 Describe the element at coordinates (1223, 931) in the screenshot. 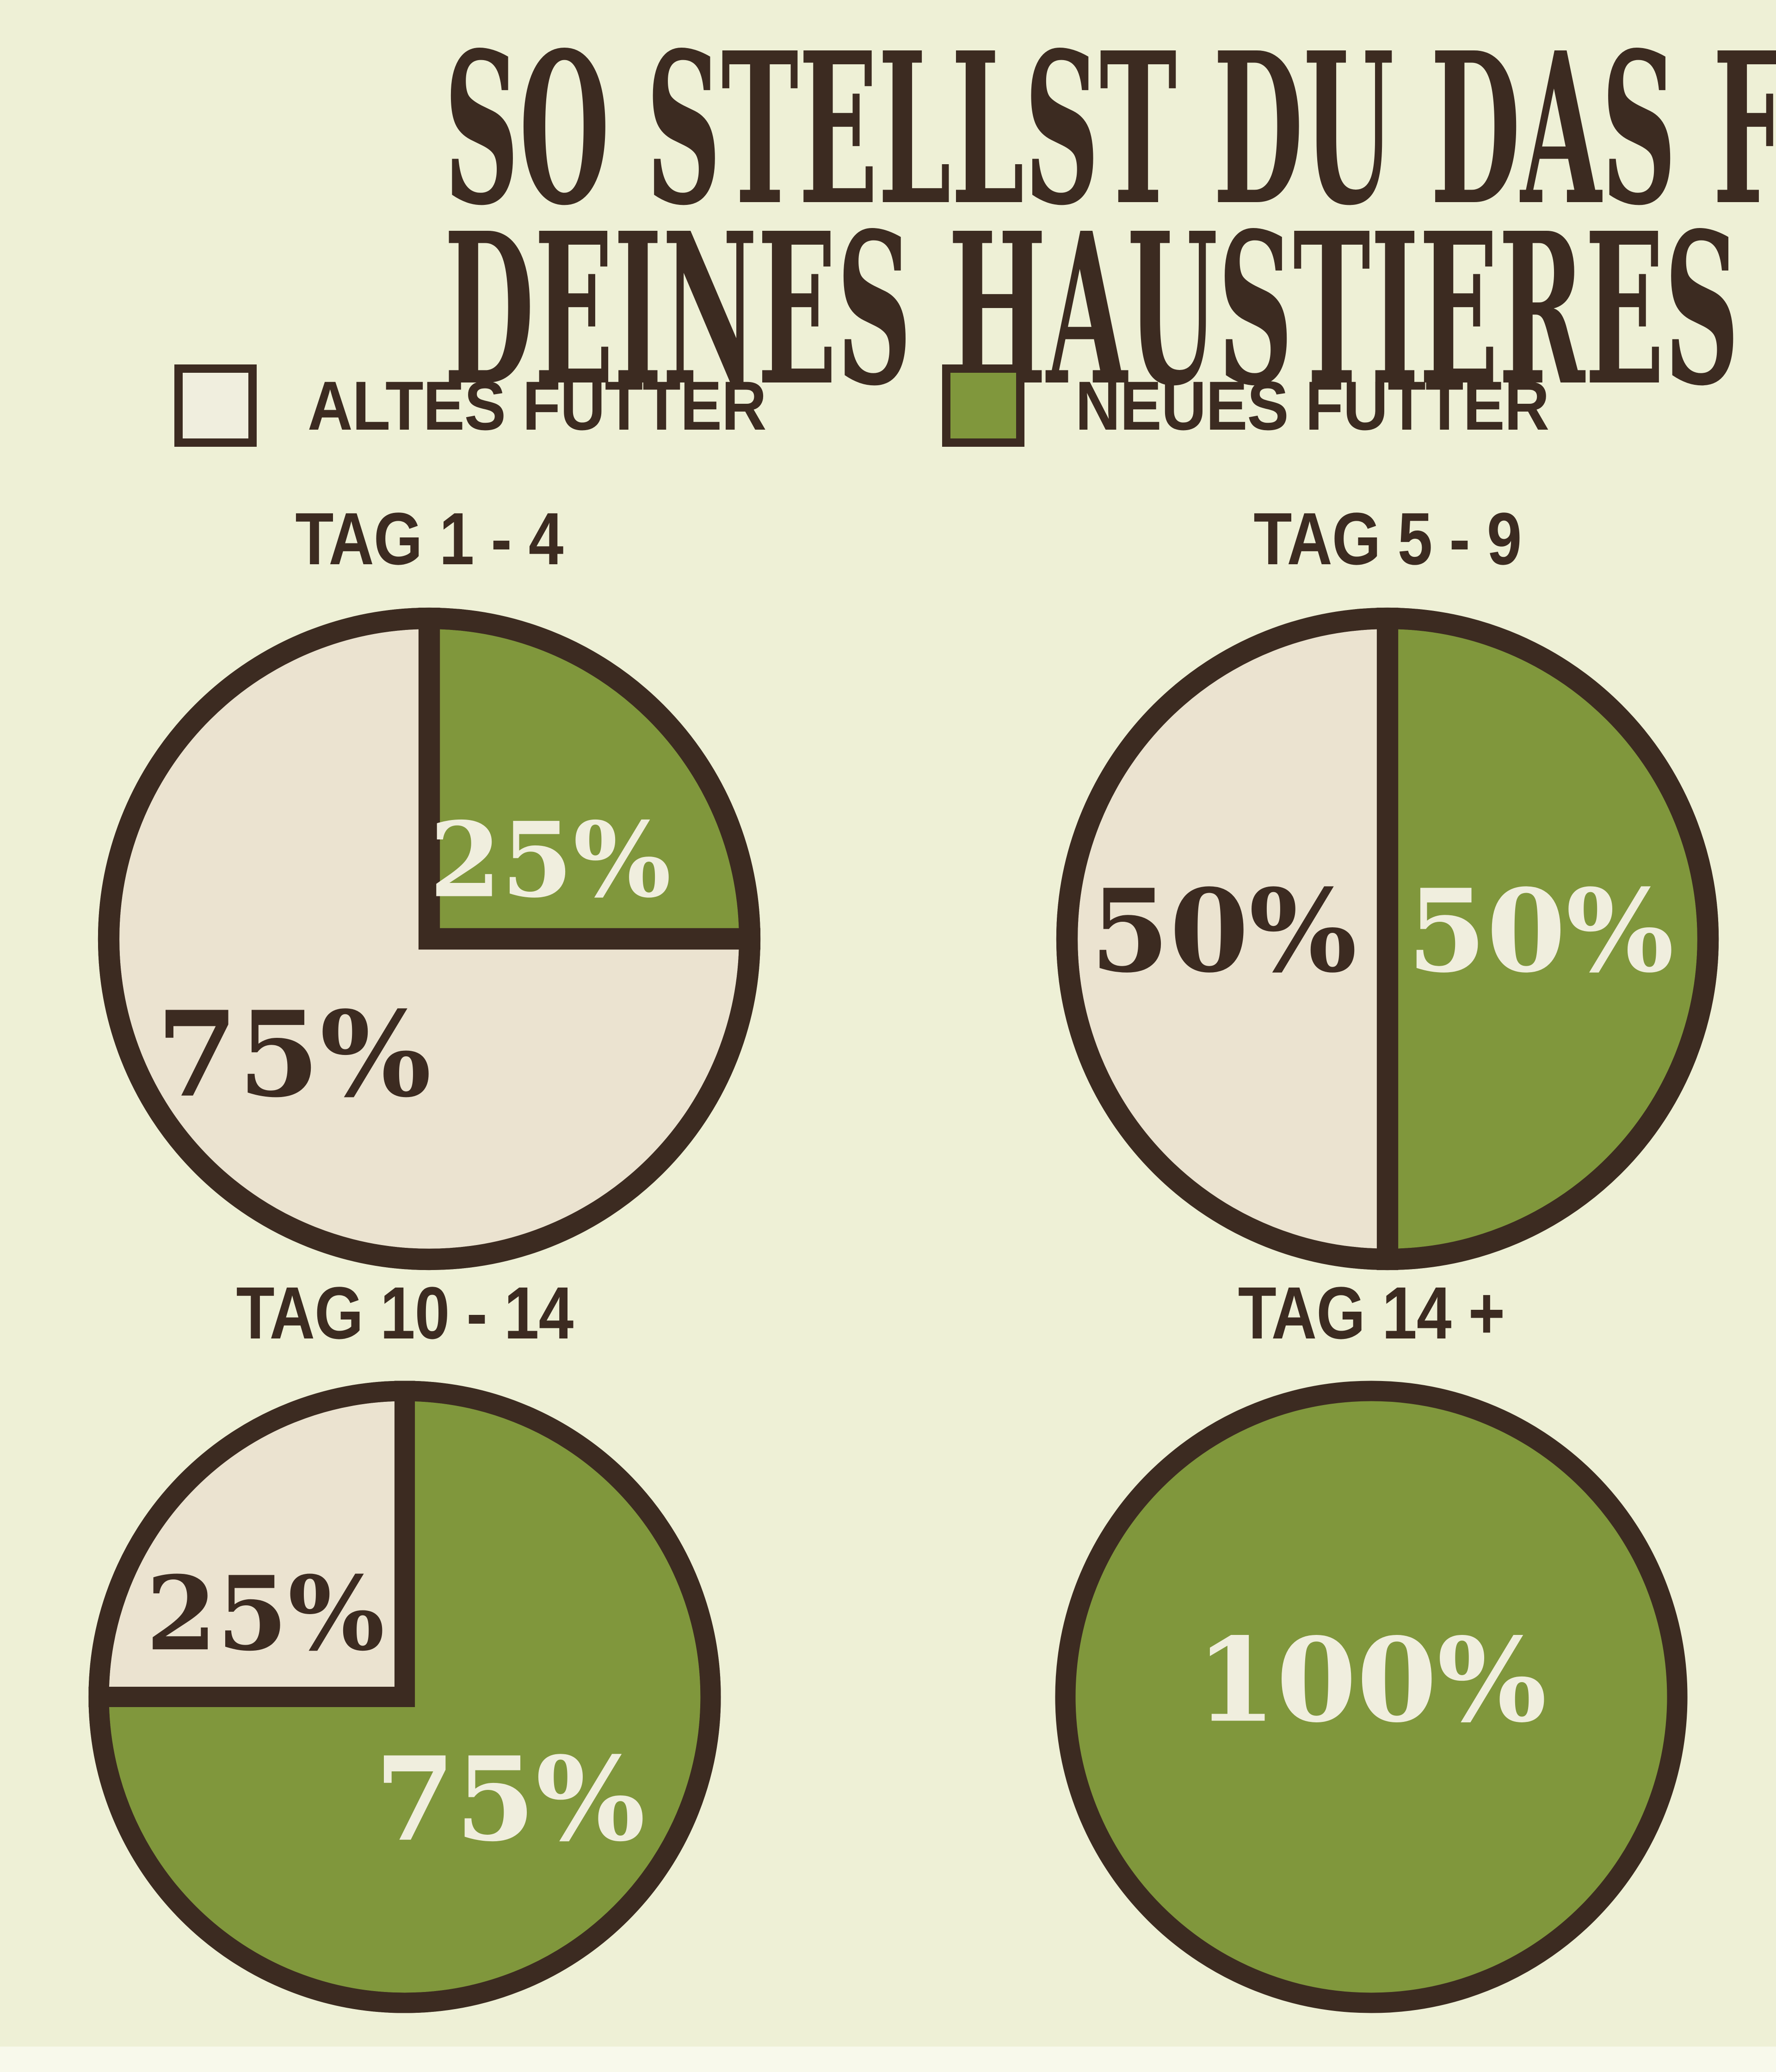

I see `old-food-share-label: 50%` at that location.